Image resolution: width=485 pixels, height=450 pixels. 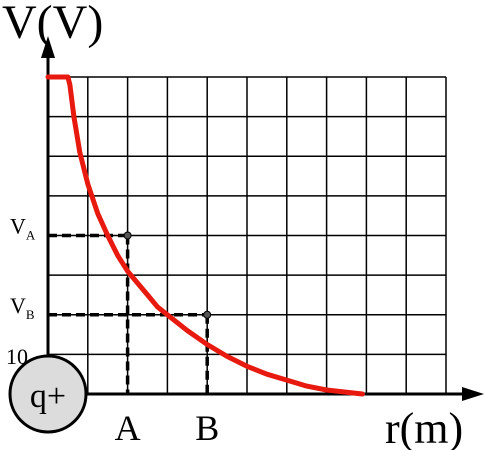 I want to click on y-marker-label: VB, so click(x=22, y=307).